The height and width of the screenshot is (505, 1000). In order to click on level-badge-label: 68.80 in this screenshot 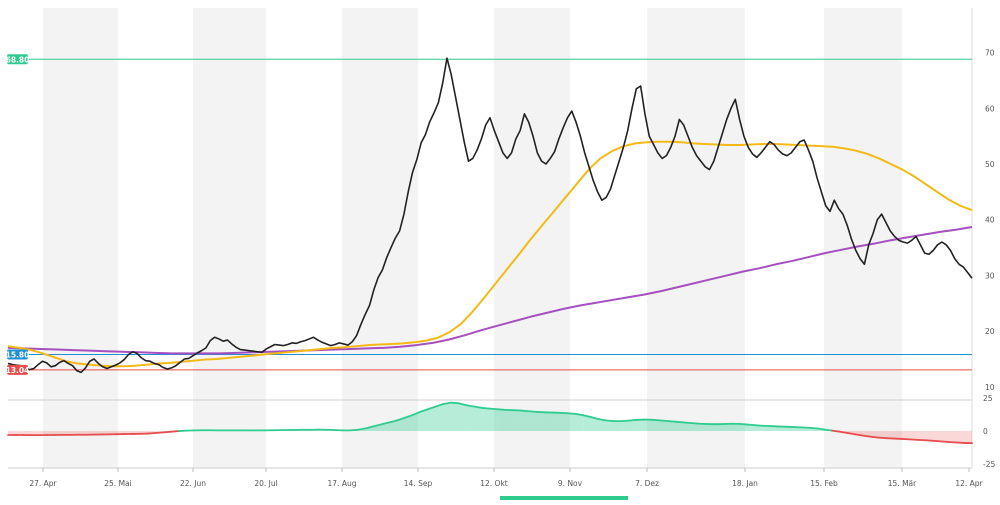, I will do `click(18, 59)`.